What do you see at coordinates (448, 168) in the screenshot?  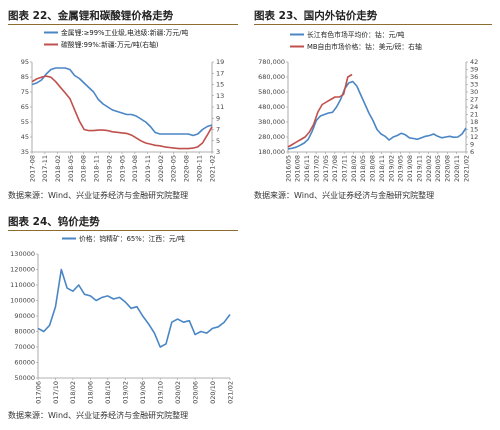 I see `x-tick-label: 2020/08` at bounding box center [448, 168].